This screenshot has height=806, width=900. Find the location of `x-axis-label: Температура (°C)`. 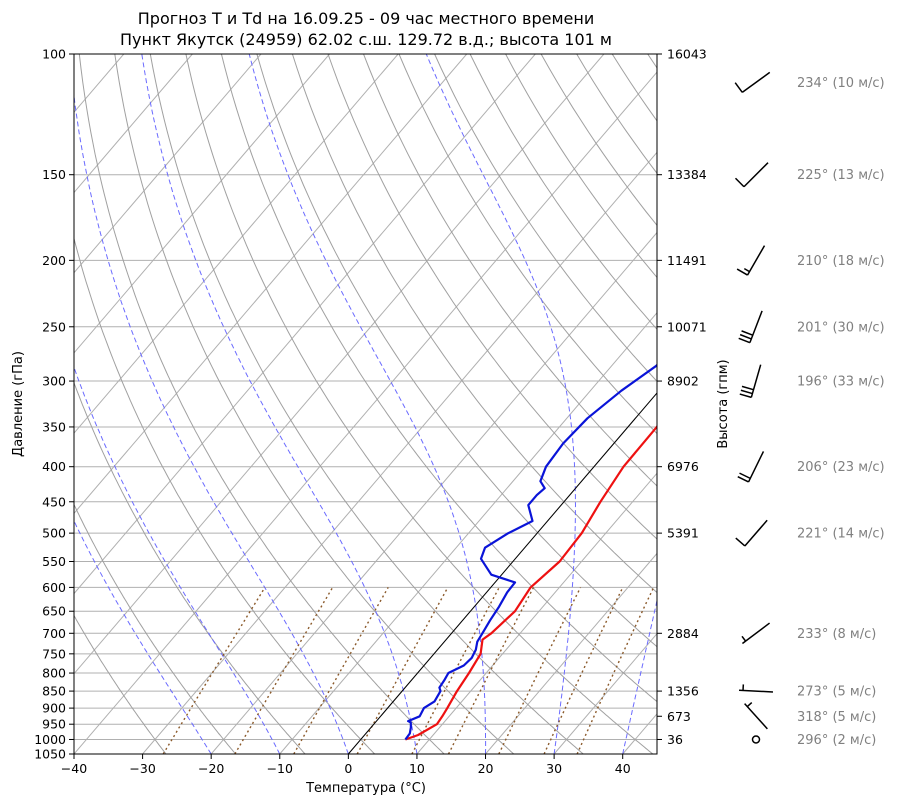

x-axis-label: Температура (°C) is located at coordinates (365, 788).